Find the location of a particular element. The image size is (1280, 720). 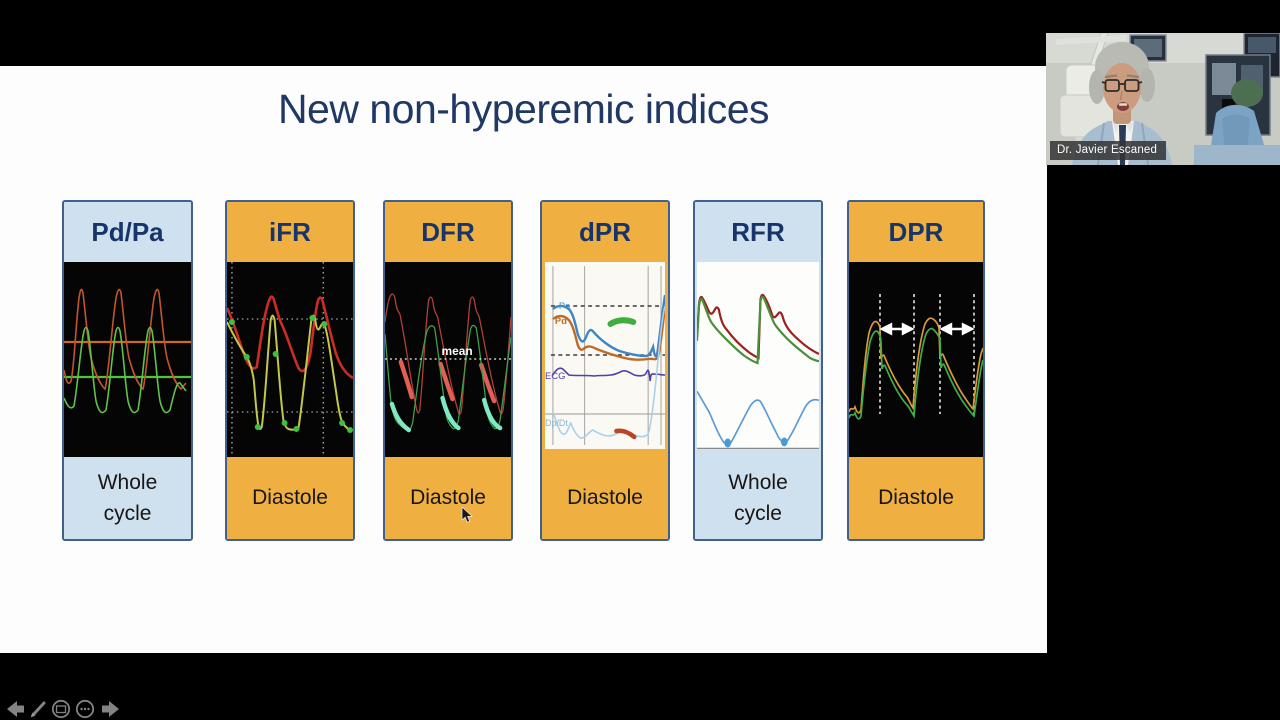

ifr-header: iFR is located at coordinates (290, 232).